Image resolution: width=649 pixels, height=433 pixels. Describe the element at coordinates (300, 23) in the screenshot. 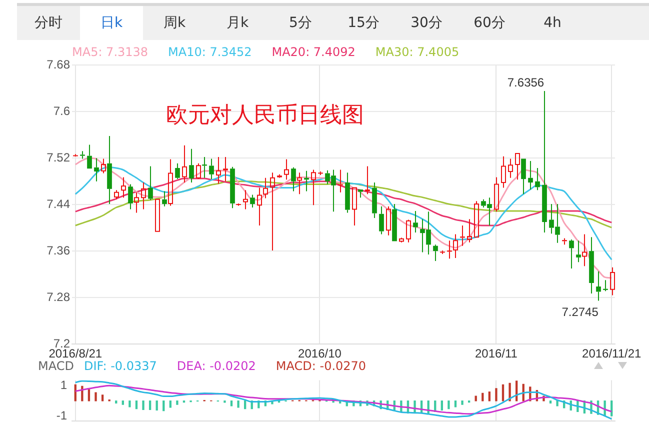

I see `text: 5分` at that location.